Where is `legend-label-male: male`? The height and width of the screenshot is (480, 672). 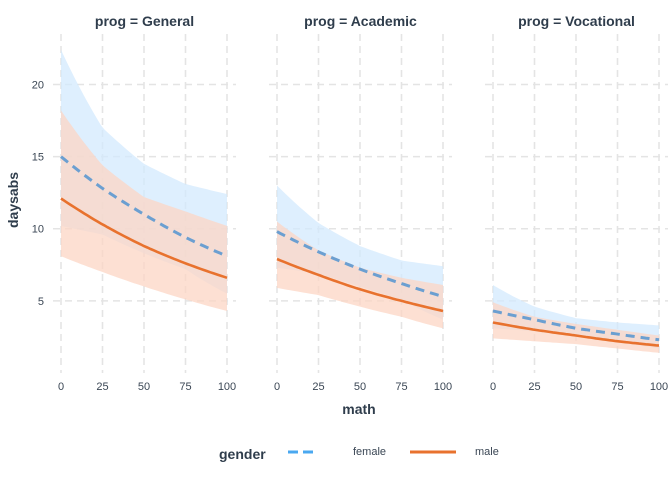 legend-label-male: male is located at coordinates (487, 452).